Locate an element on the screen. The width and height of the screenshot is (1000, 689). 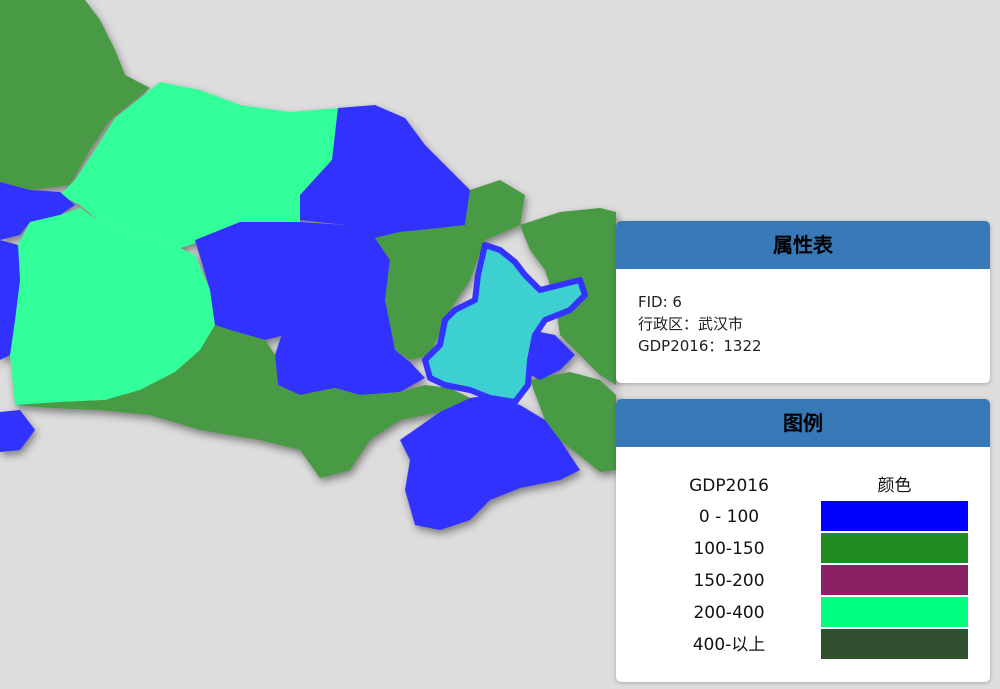
legend-class-label: 100-150 is located at coordinates (729, 549).